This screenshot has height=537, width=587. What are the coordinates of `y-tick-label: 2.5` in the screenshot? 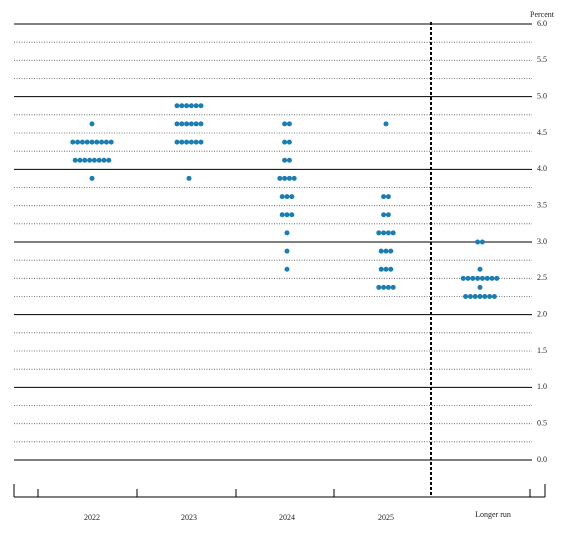 It's located at (542, 277).